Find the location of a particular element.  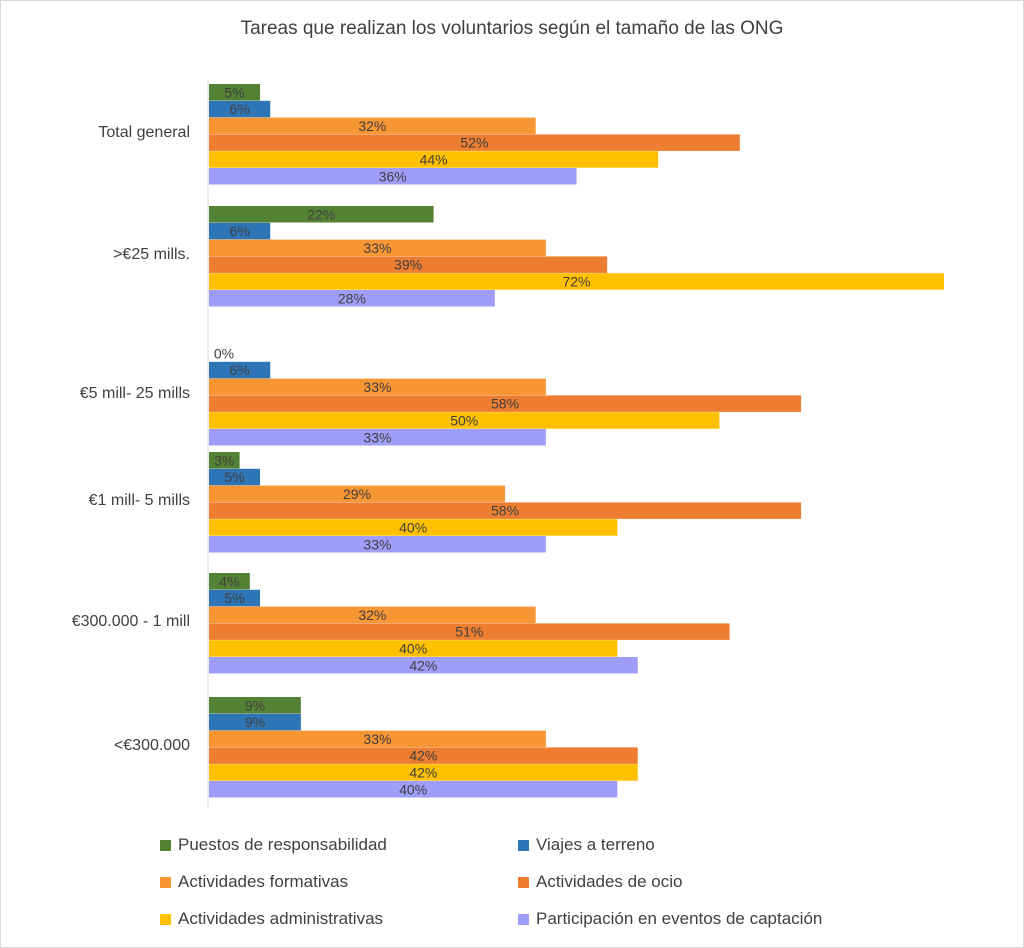

bar-value-label: 50% is located at coordinates (464, 420).